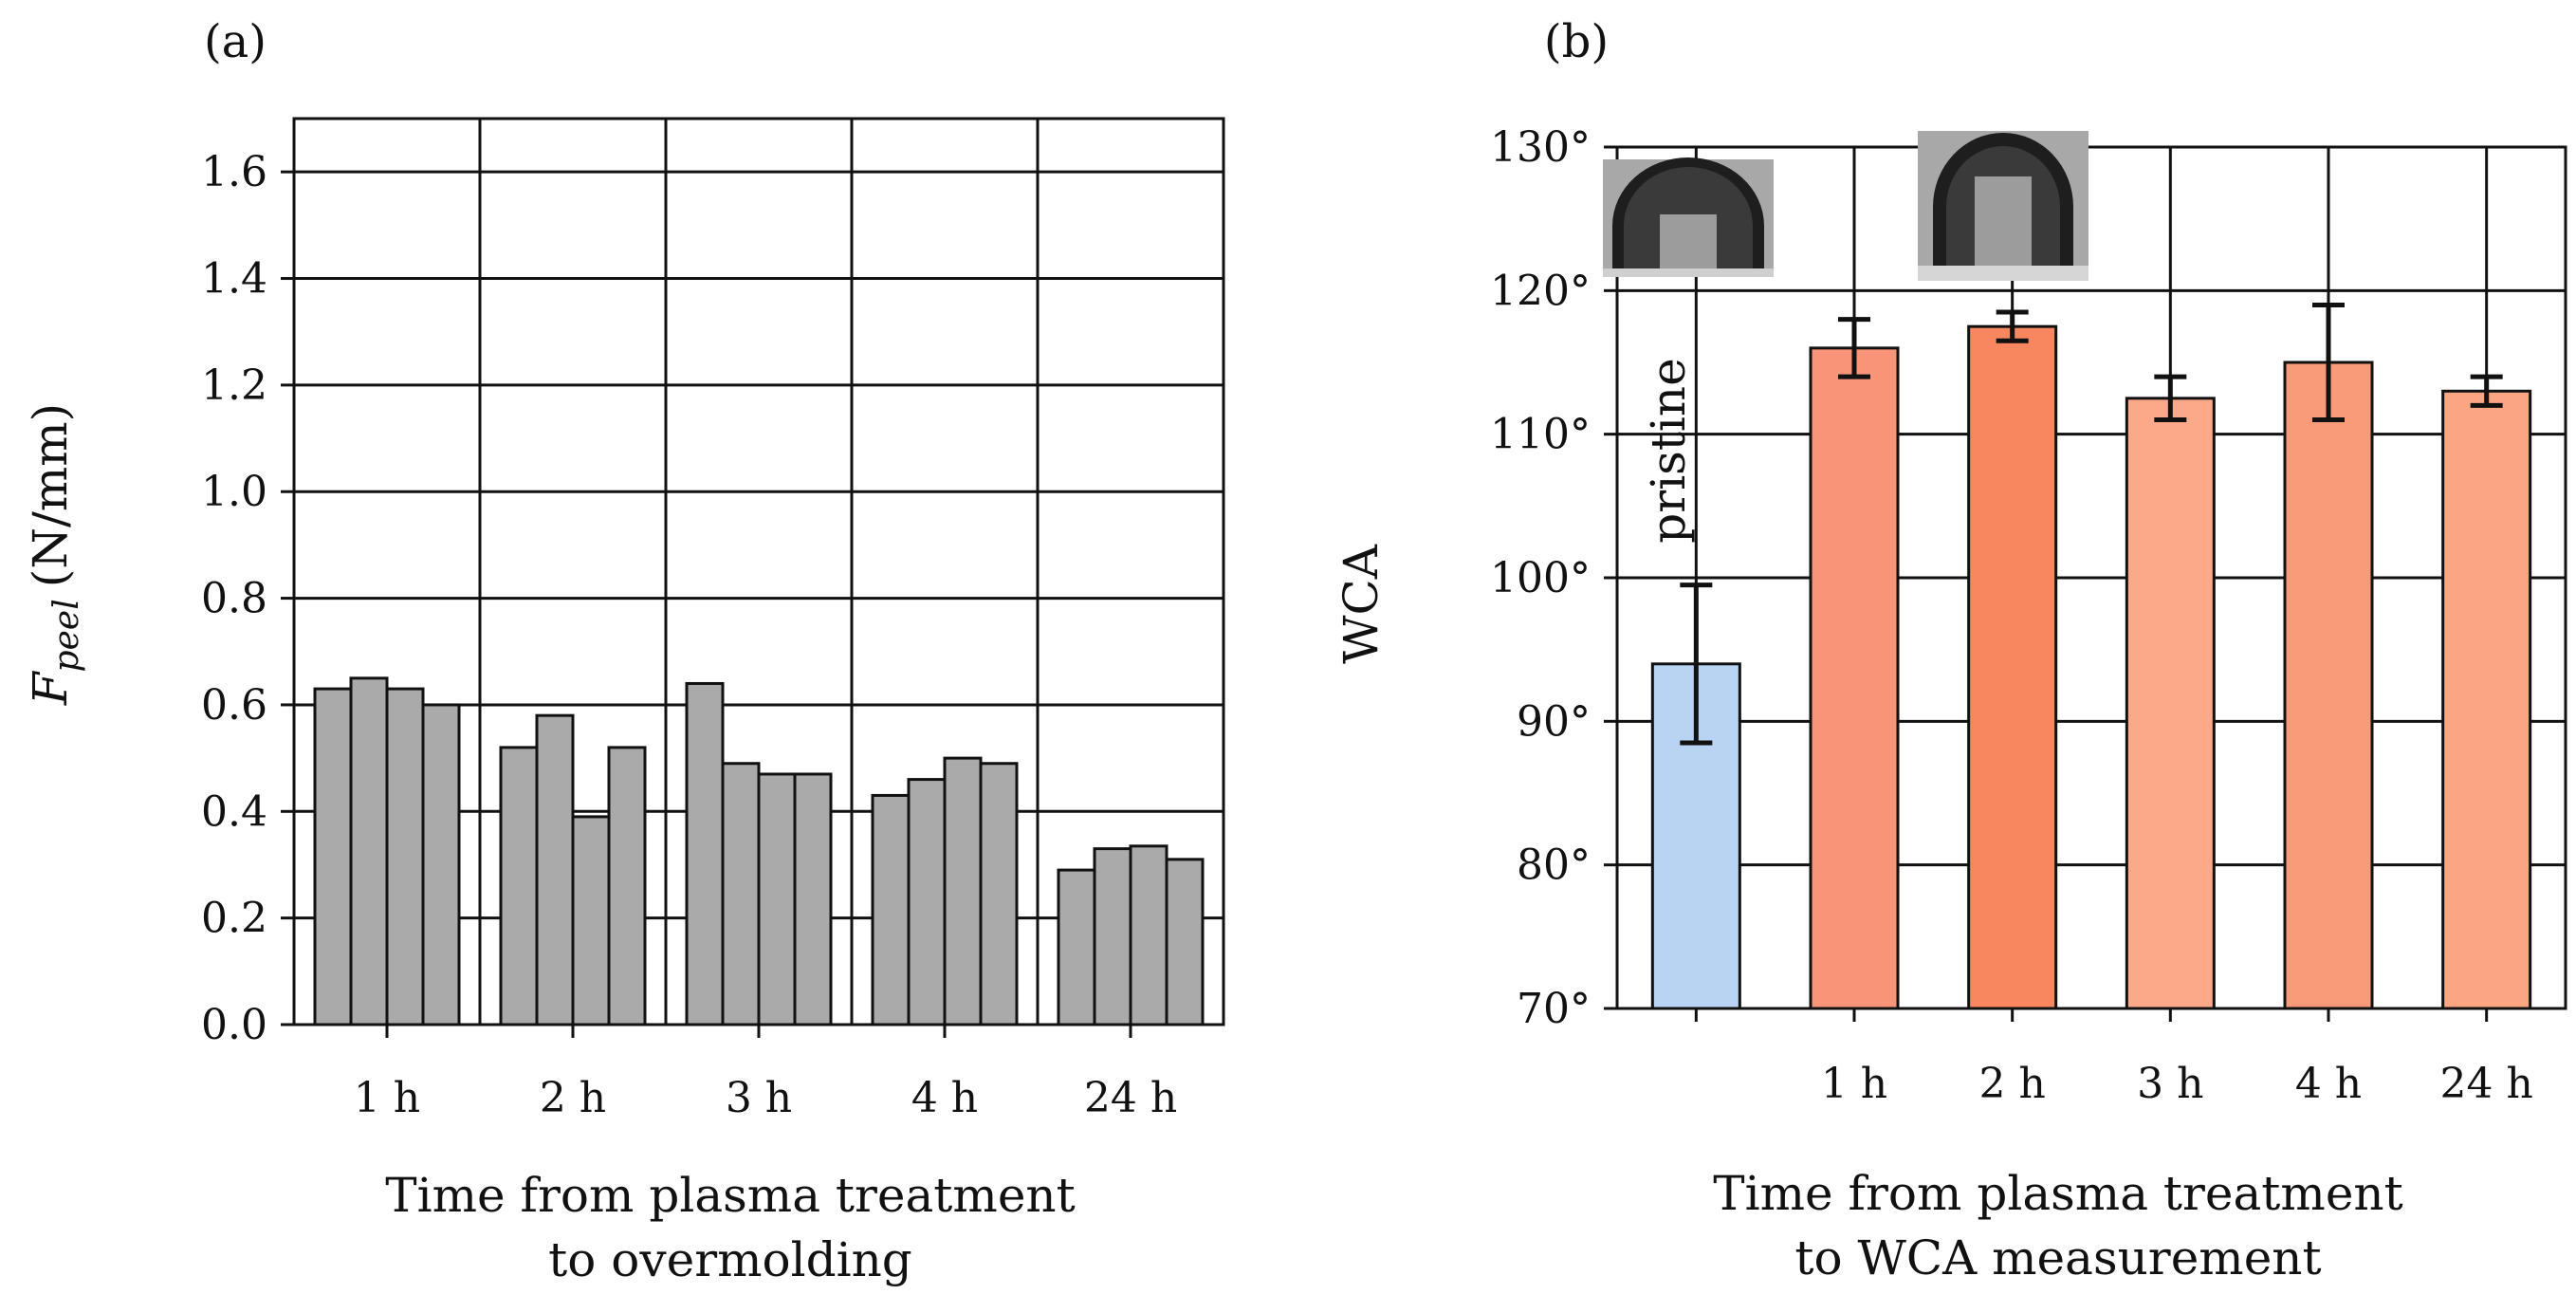 The height and width of the screenshot is (1313, 2576). Describe the element at coordinates (1554, 1009) in the screenshot. I see `b-ytick-label: 70°` at that location.